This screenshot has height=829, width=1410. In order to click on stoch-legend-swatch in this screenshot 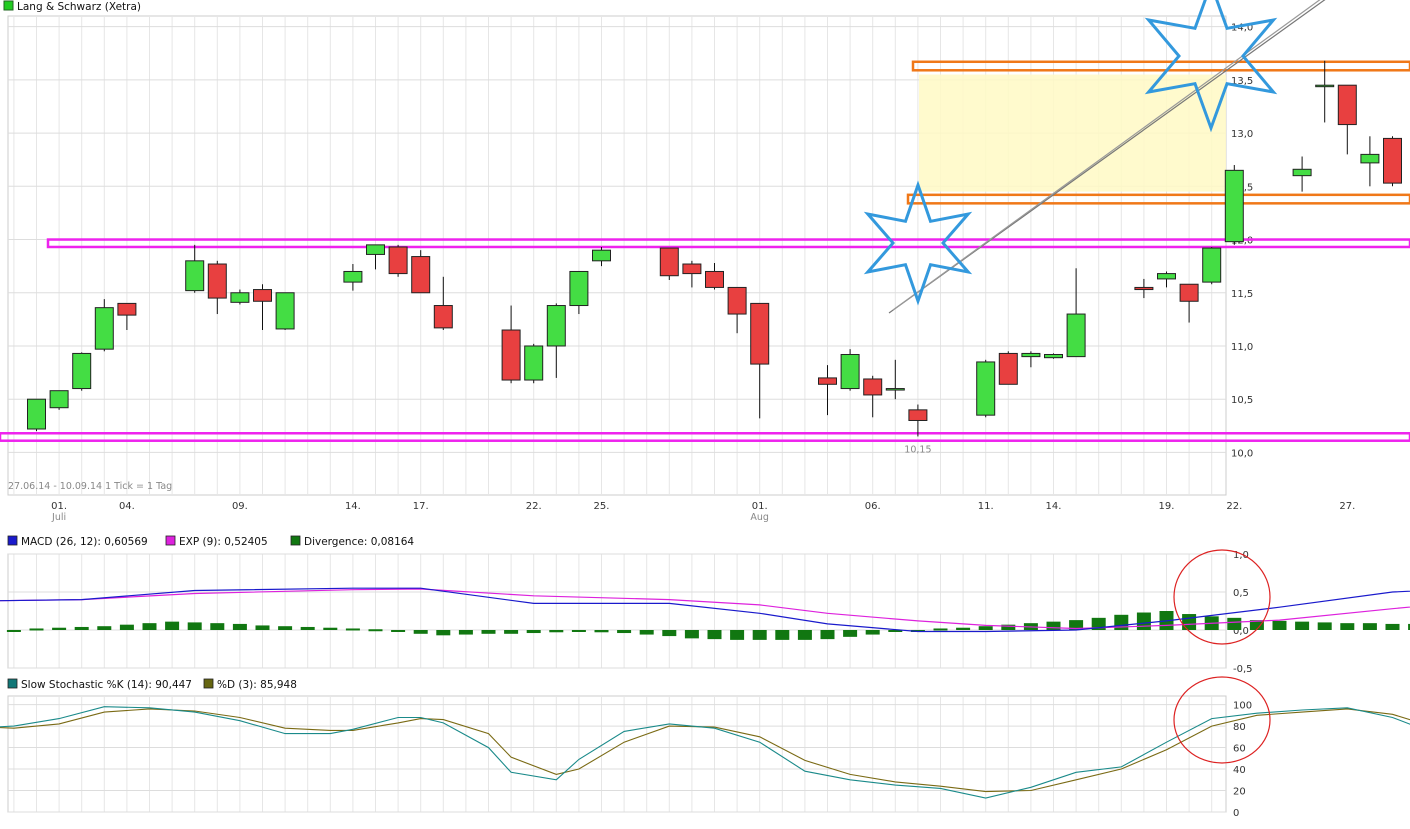, I will do `click(12, 683)`.